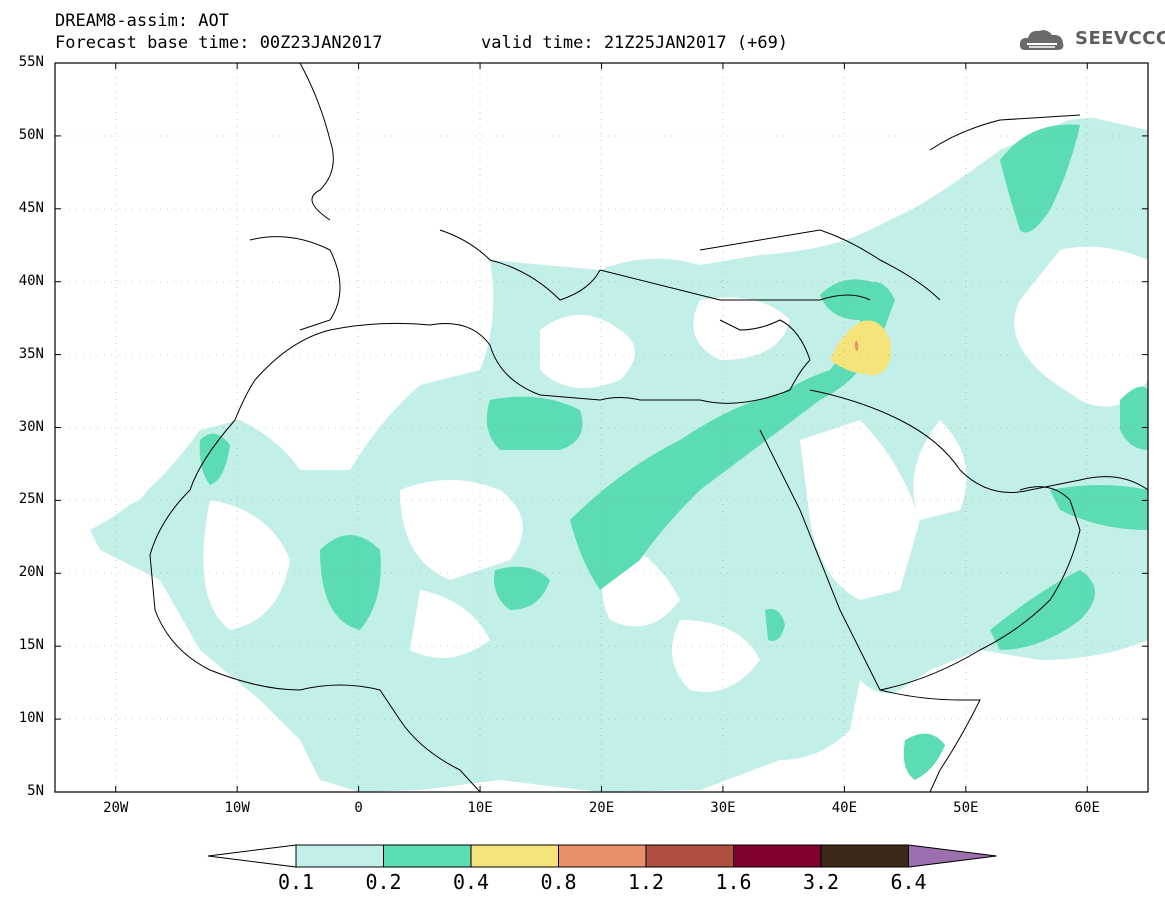 This screenshot has width=1165, height=905. Describe the element at coordinates (35, 791) in the screenshot. I see `lat-label: 5N` at that location.